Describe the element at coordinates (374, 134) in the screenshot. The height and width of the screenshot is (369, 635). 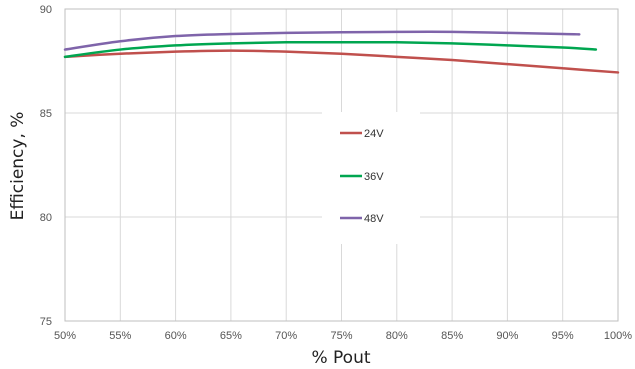
I see `legend-label: 24V` at that location.